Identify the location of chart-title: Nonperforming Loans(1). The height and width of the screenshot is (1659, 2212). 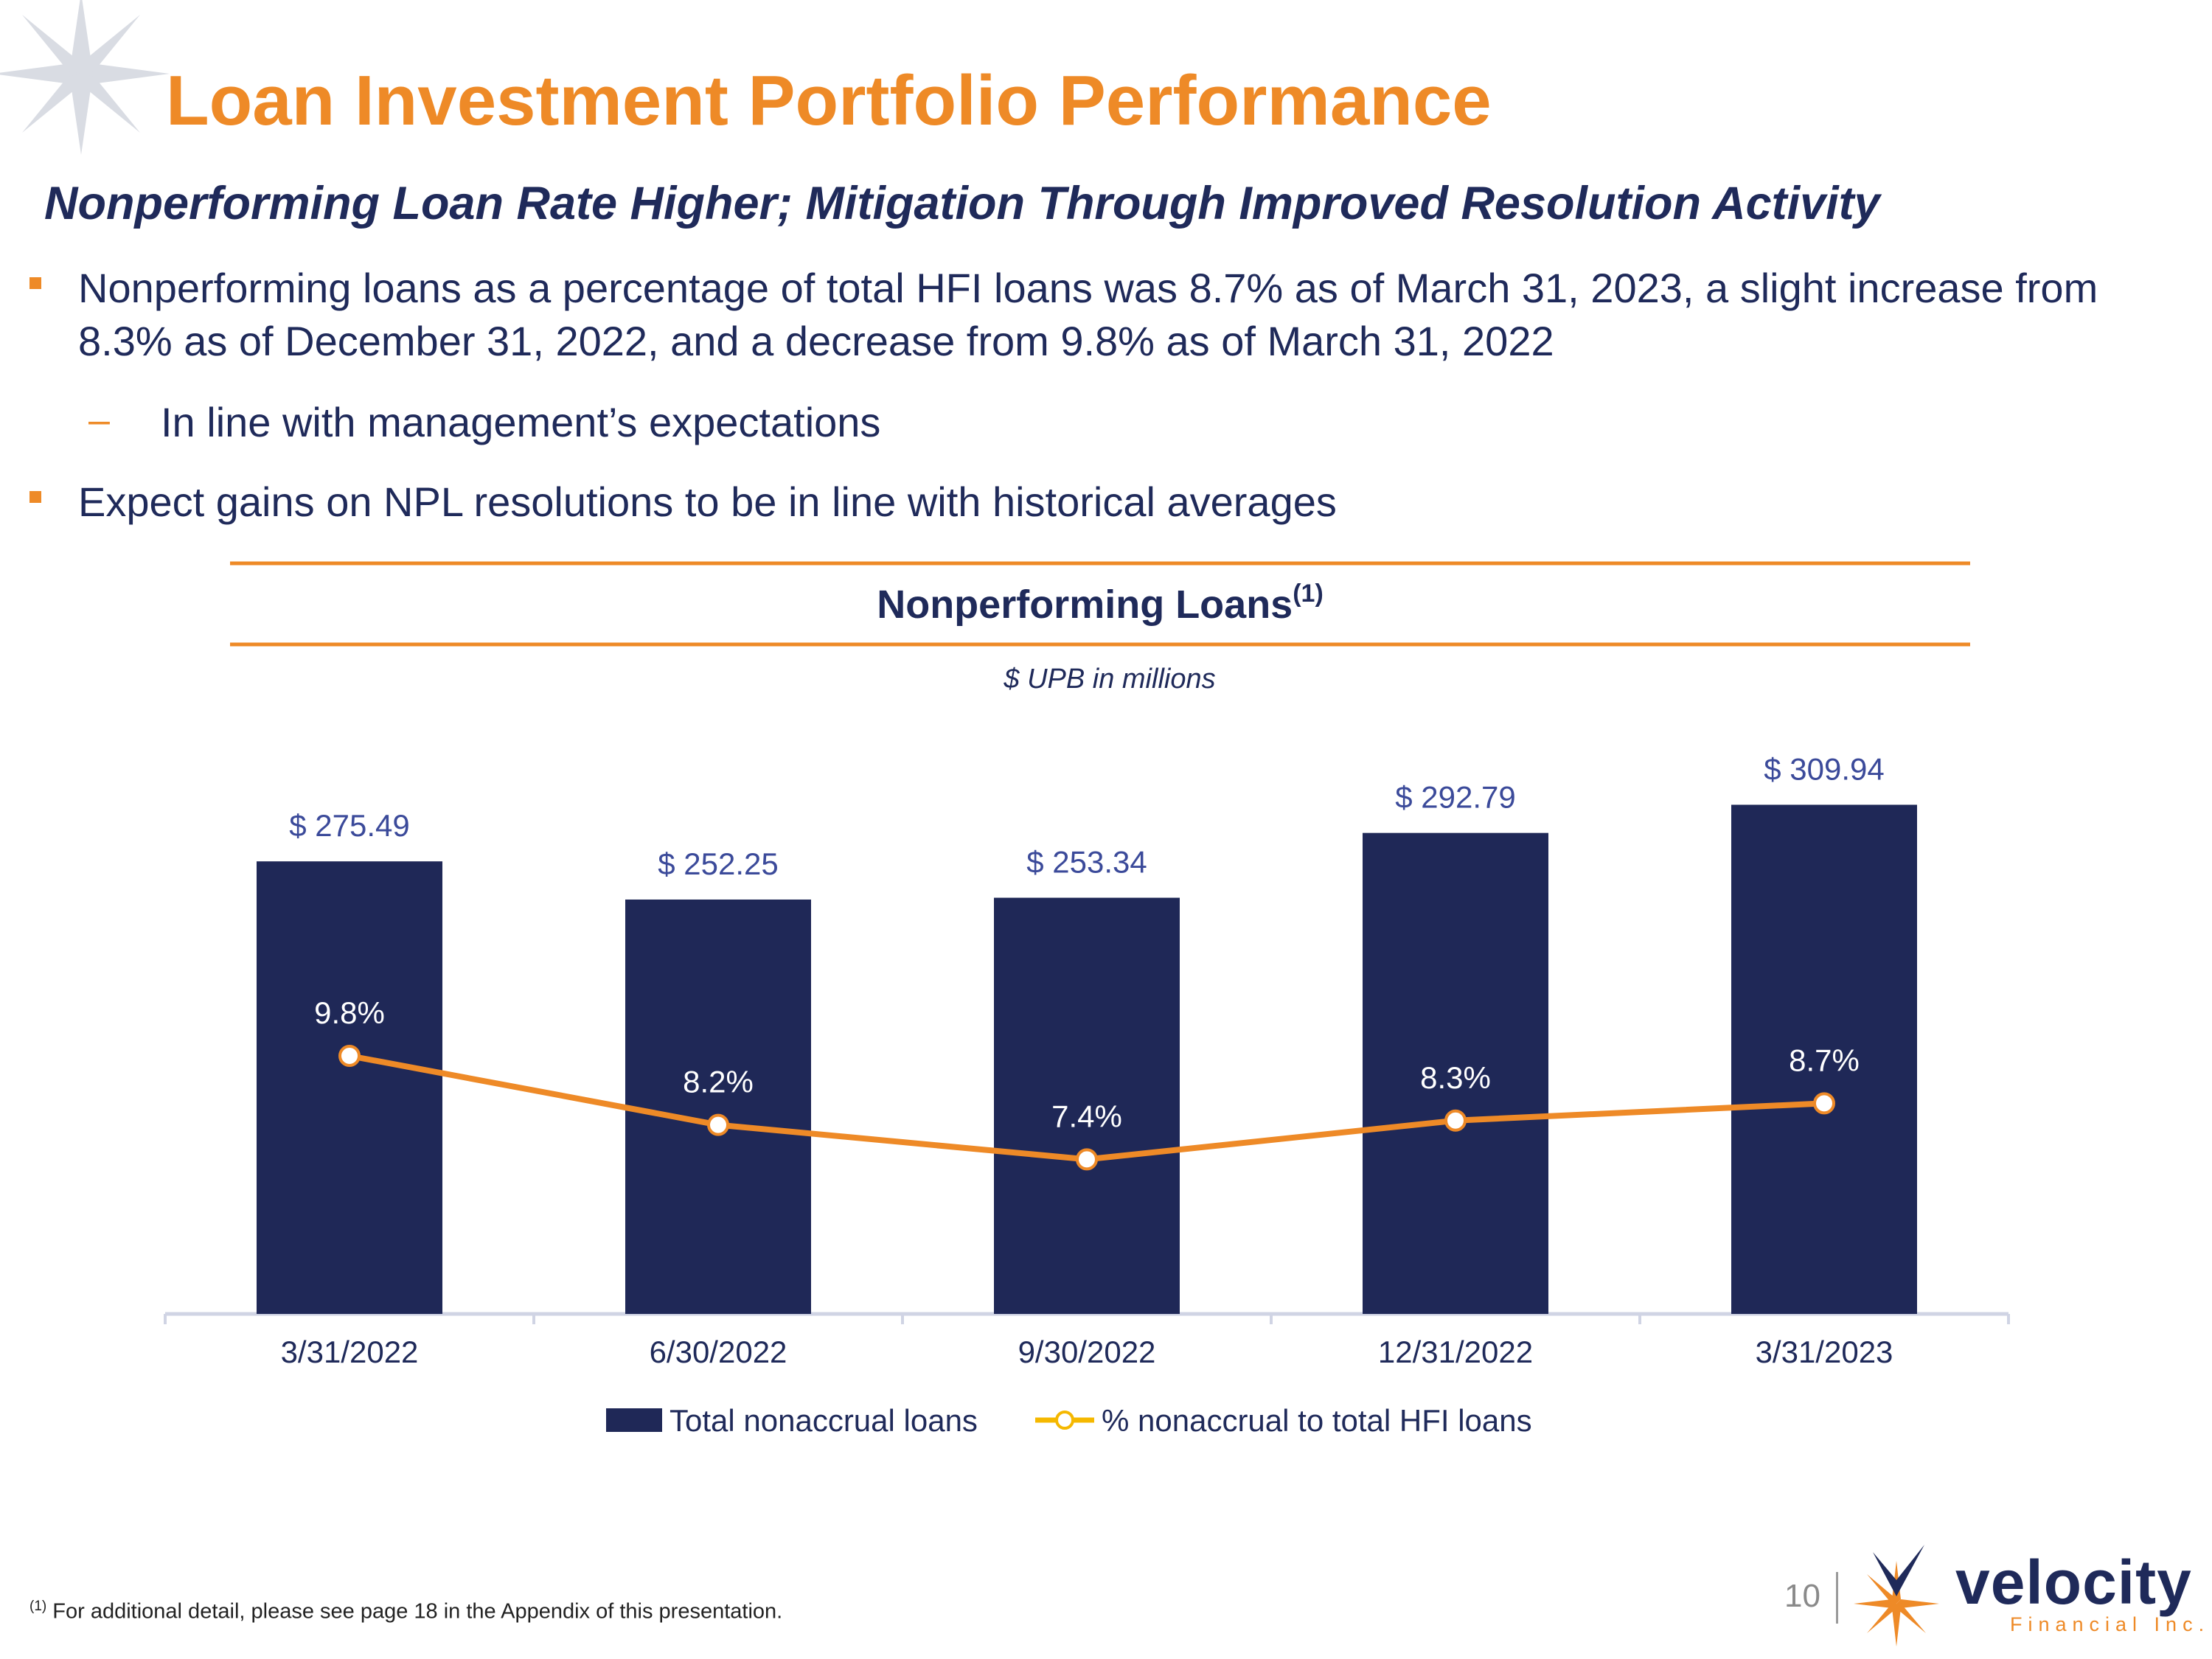
(1100, 603).